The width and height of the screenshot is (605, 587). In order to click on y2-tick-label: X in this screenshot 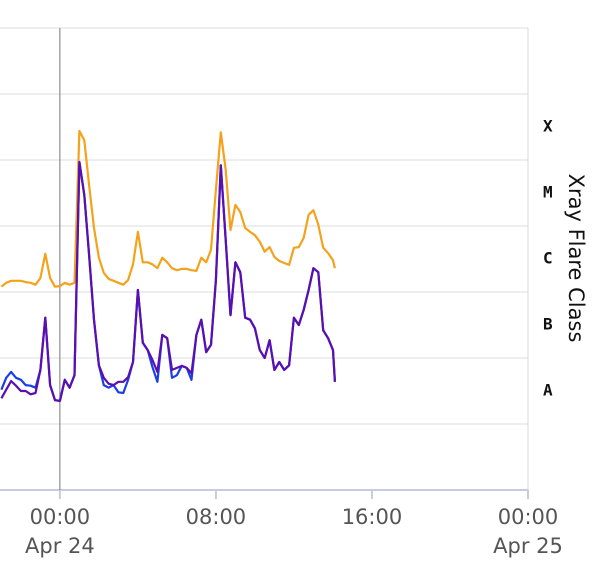, I will do `click(548, 126)`.